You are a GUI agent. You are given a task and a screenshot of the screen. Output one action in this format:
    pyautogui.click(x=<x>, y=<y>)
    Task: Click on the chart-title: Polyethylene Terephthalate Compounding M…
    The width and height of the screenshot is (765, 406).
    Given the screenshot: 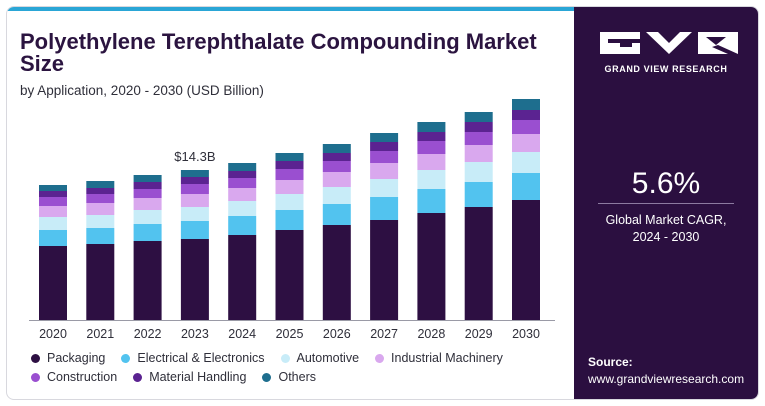 What is the action you would take?
    pyautogui.click(x=278, y=52)
    